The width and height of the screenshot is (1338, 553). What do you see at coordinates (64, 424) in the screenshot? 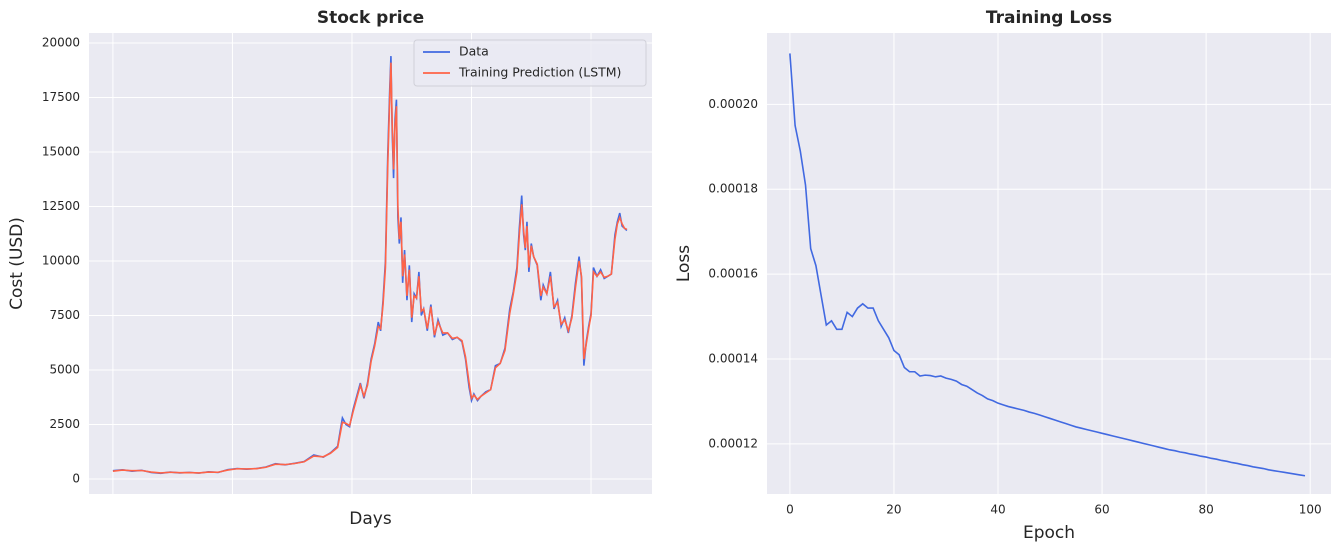
I see `y-tick-label: 2500` at bounding box center [64, 424].